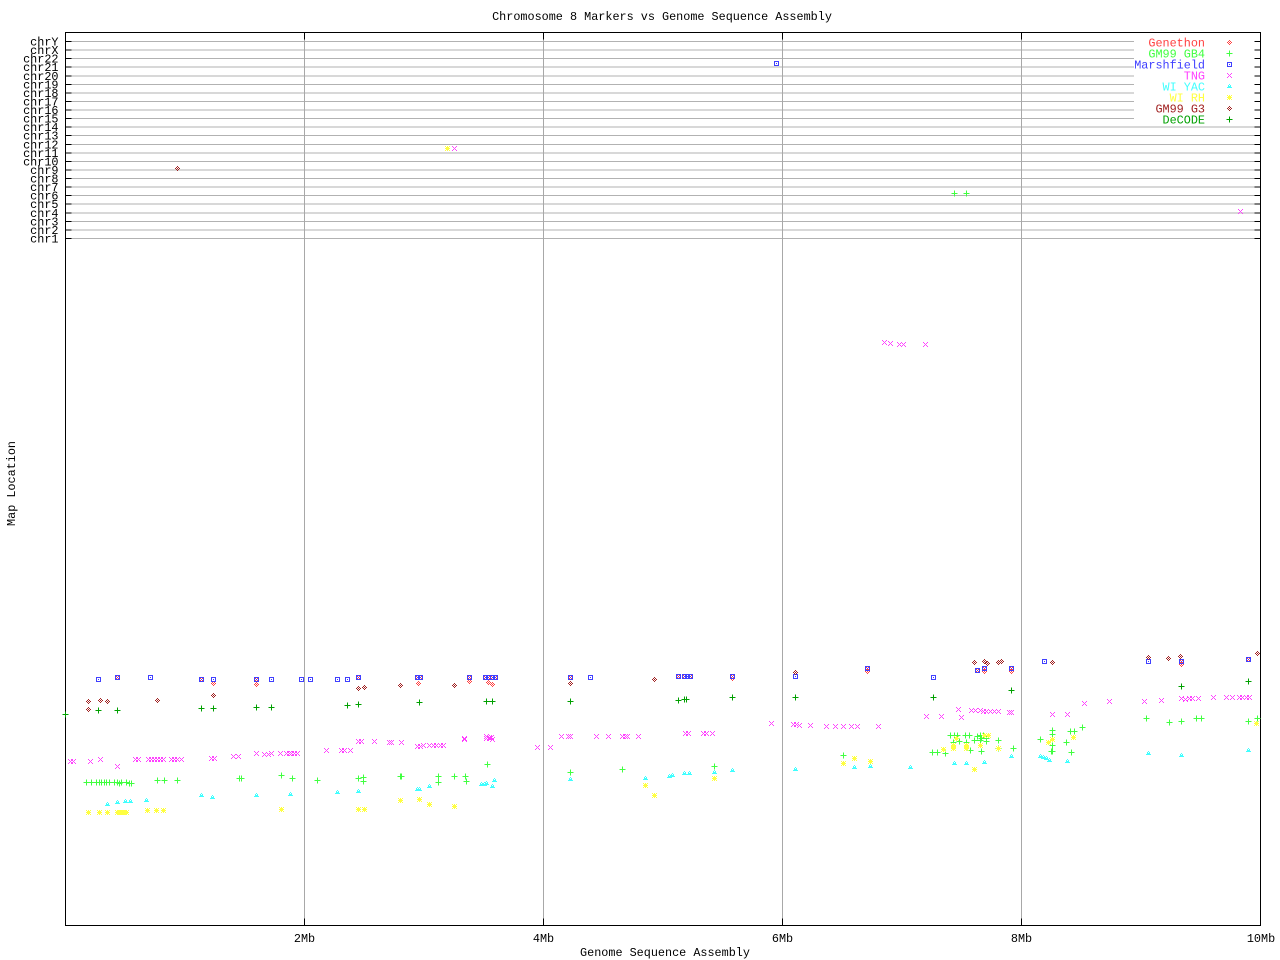 This screenshot has height=960, width=1280. Describe the element at coordinates (40, 60) in the screenshot. I see `svg-text: chr22` at that location.